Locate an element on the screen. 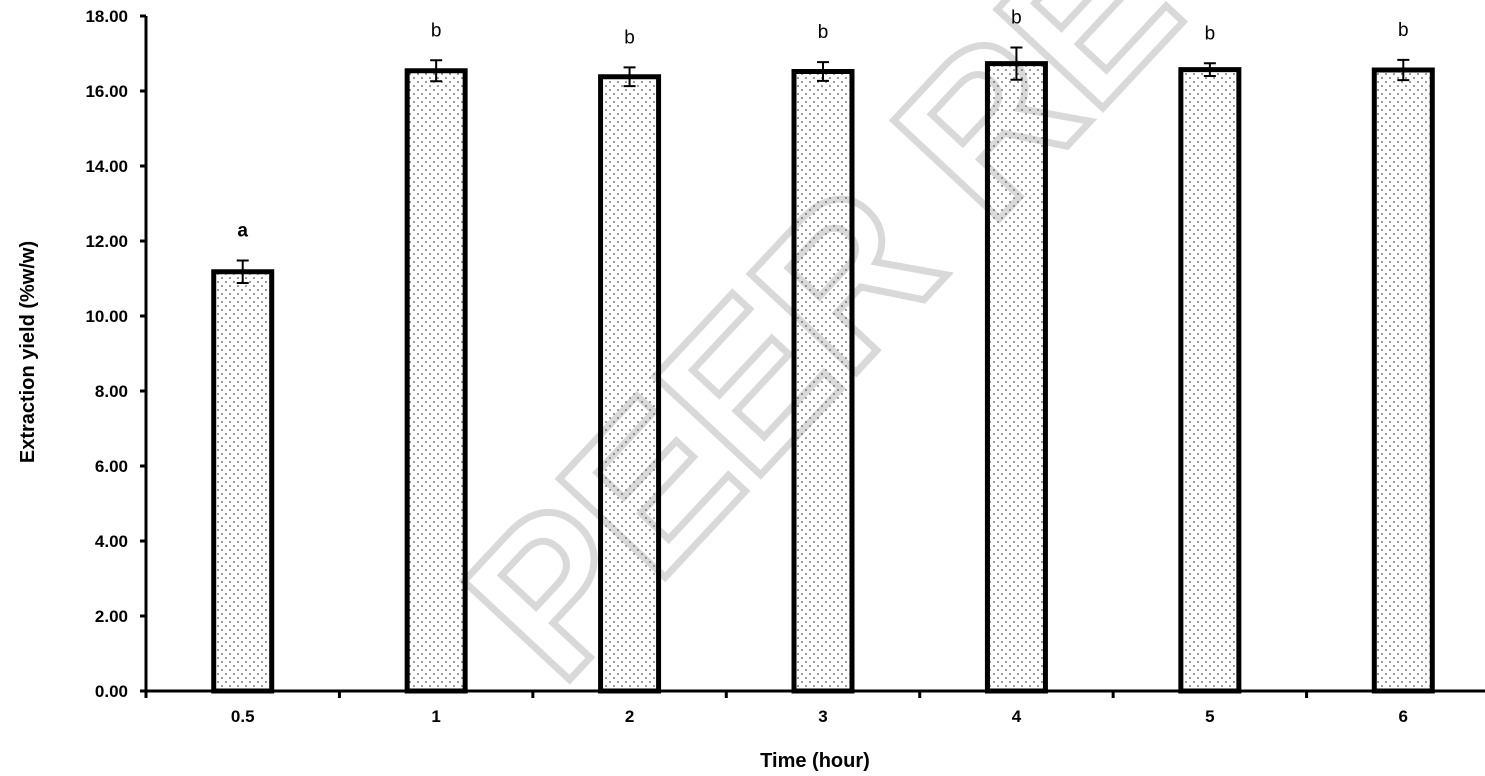 The width and height of the screenshot is (1485, 776). x-tick-label: 1 is located at coordinates (435, 716).